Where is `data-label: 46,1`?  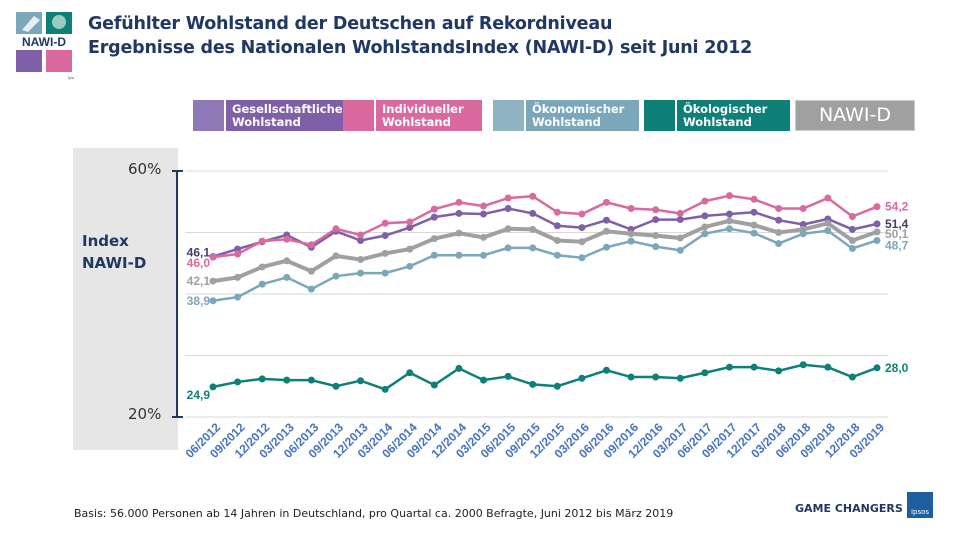 data-label: 46,1 is located at coordinates (199, 252).